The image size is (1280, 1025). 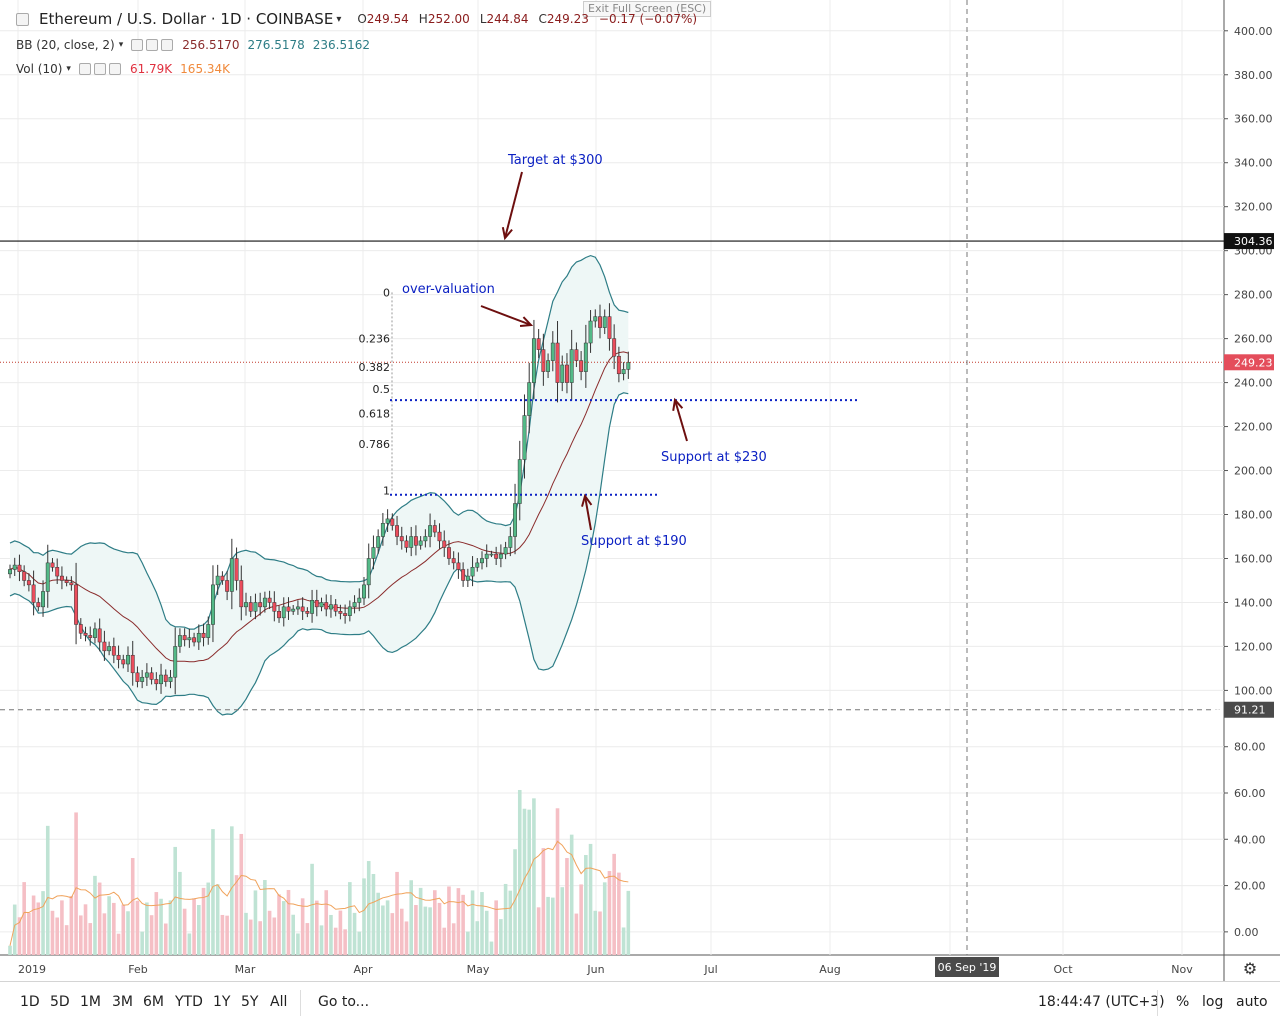 I want to click on timeframe-6m: 6M, so click(x=153, y=1002).